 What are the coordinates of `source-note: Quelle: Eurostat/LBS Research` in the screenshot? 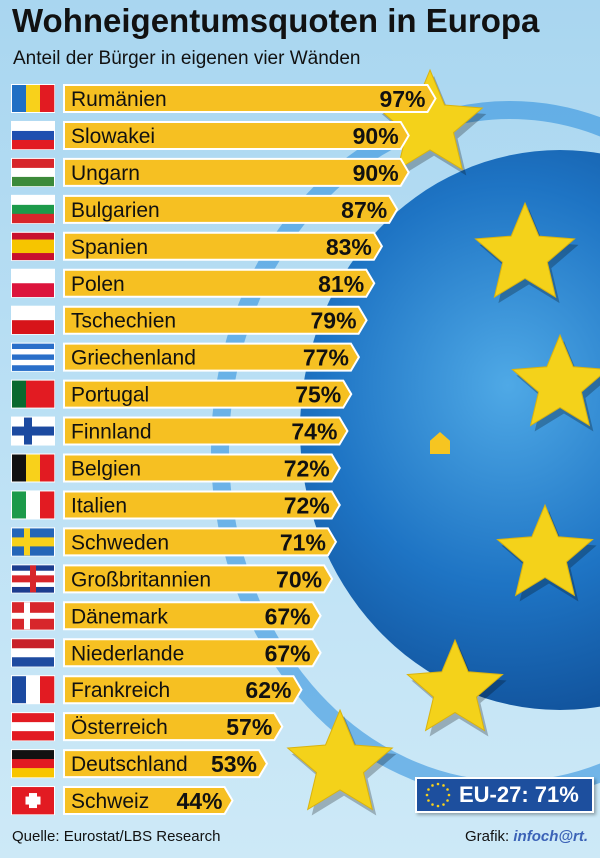 It's located at (116, 836).